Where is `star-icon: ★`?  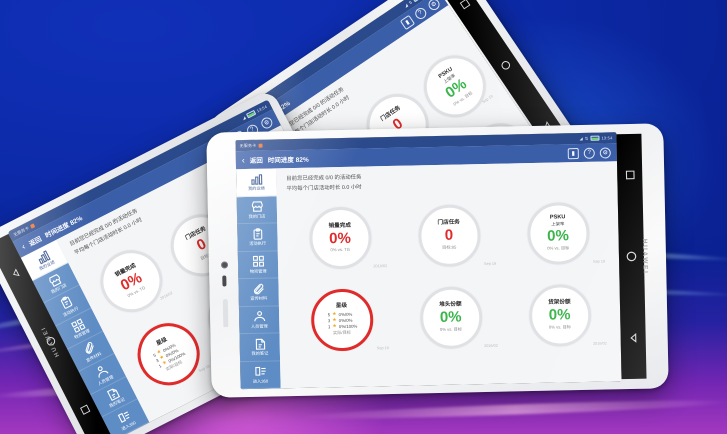 star-icon: ★ is located at coordinates (334, 325).